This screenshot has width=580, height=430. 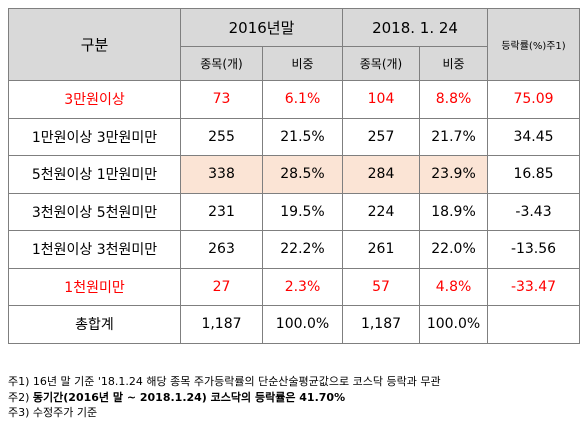 What do you see at coordinates (453, 249) in the screenshot?
I see `share-cell: 22.0%` at bounding box center [453, 249].